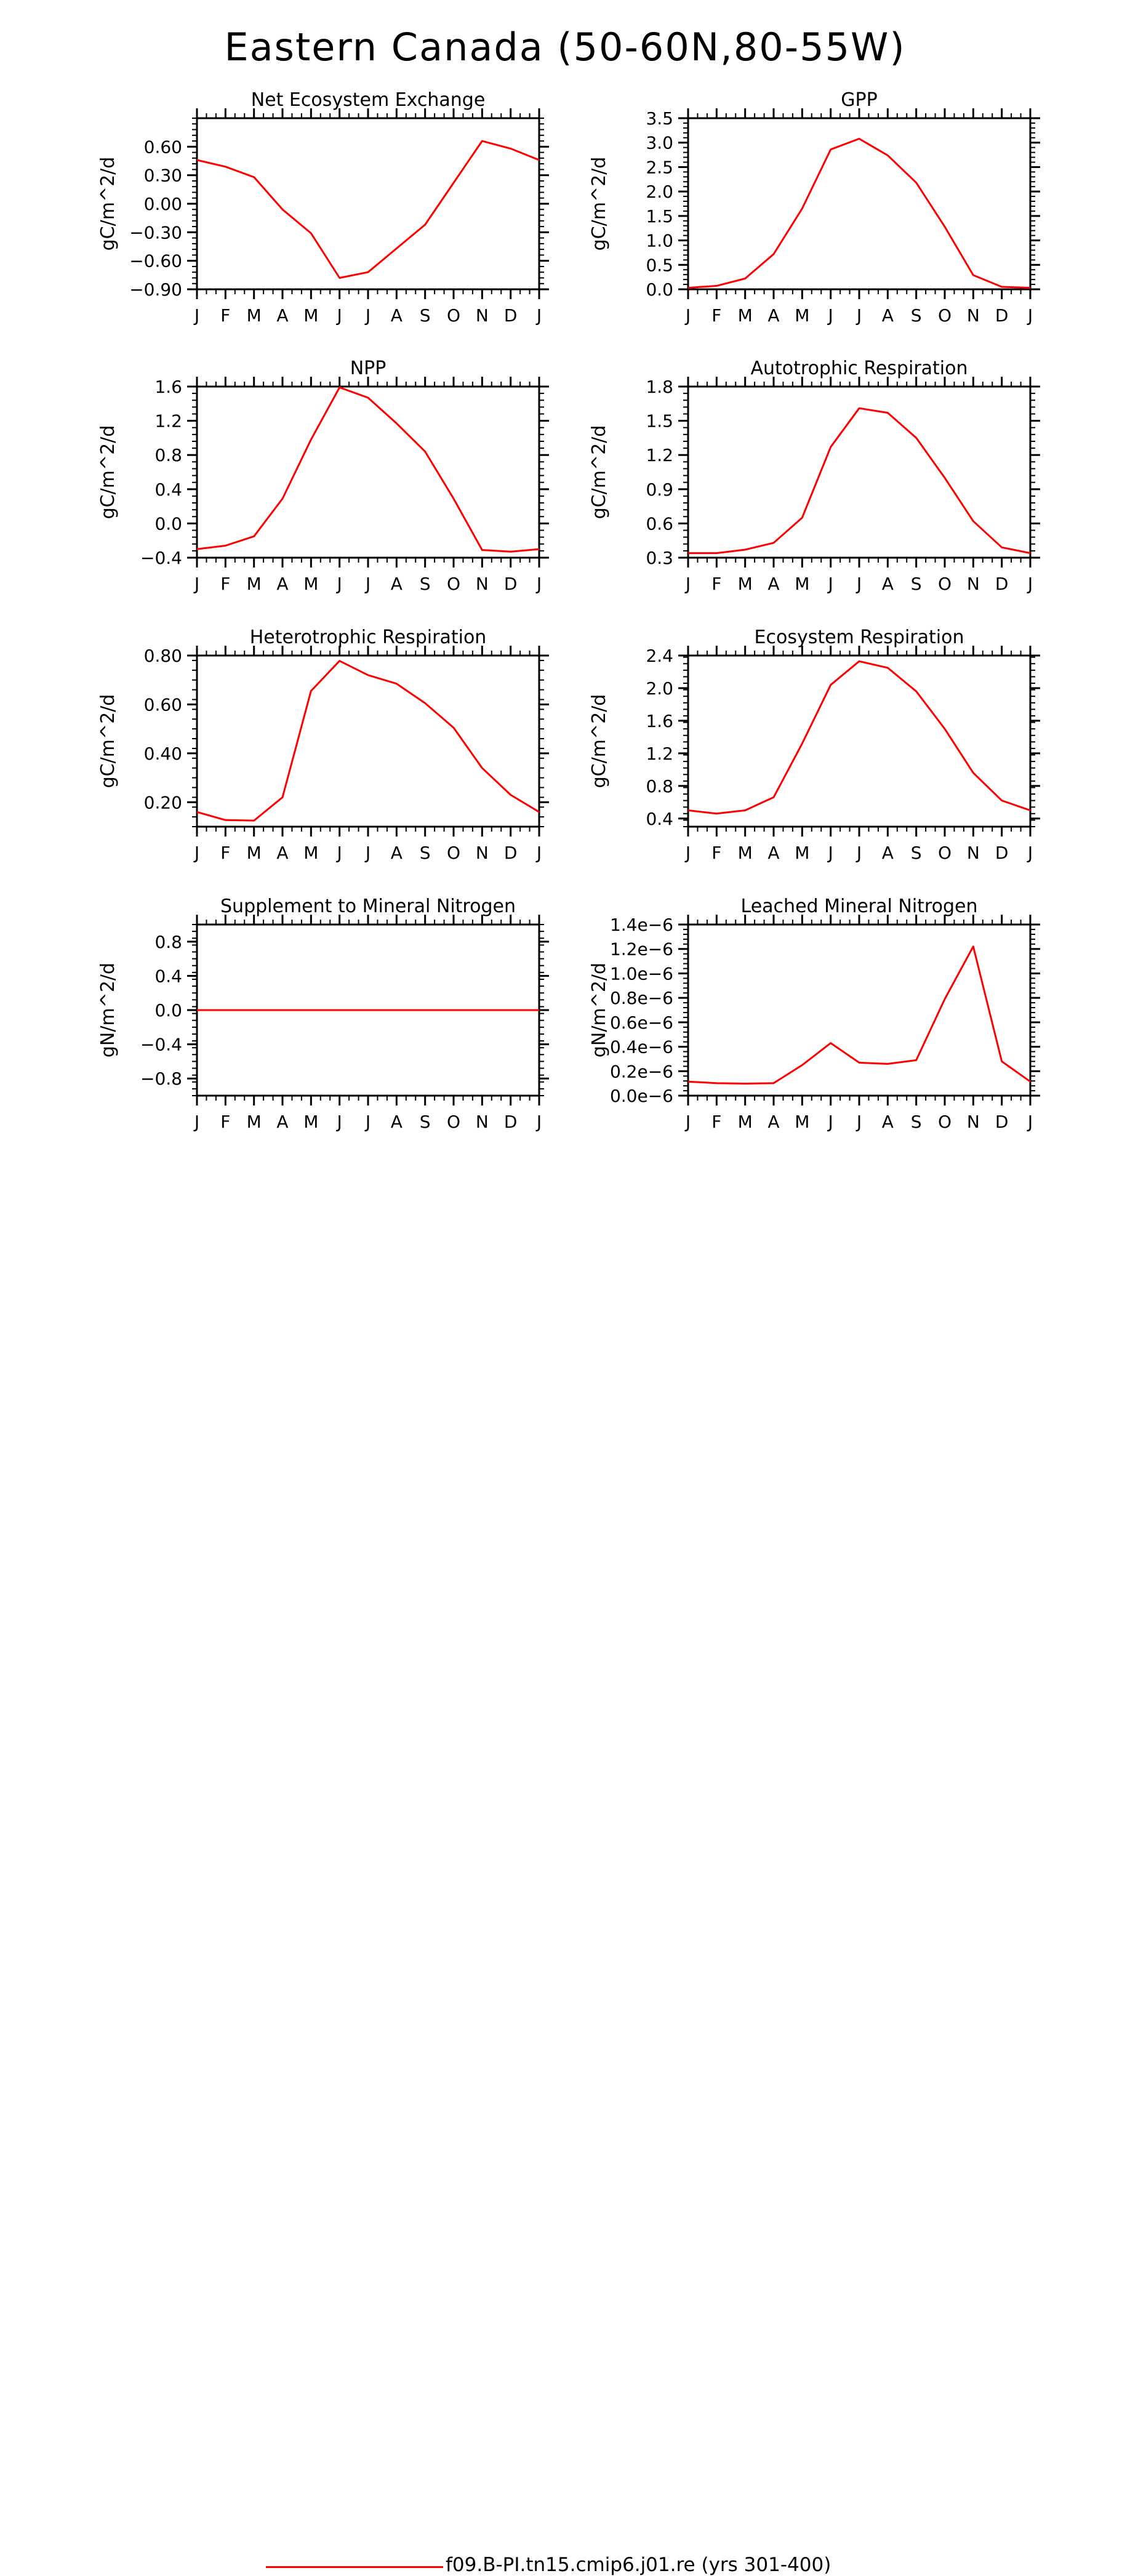 This screenshot has width=1130, height=2576. What do you see at coordinates (659, 558) in the screenshot?
I see `y-tick-label: 0.3` at bounding box center [659, 558].